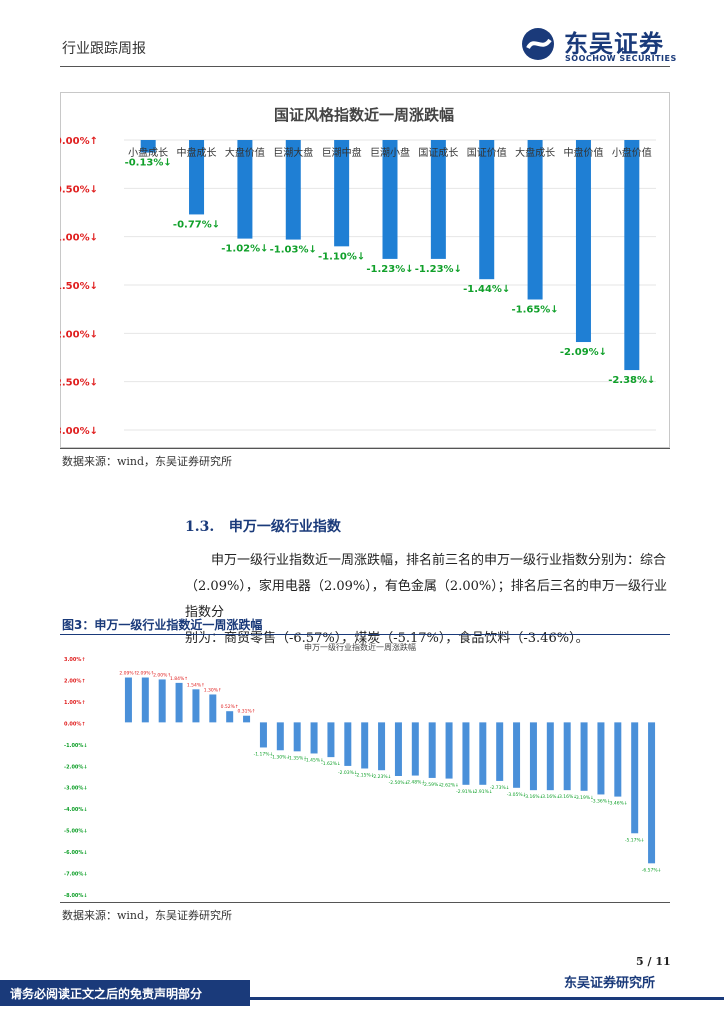 This screenshot has width=724, height=1024. What do you see at coordinates (635, 840) in the screenshot?
I see `chart2-data-label: -5.17%↓` at bounding box center [635, 840].